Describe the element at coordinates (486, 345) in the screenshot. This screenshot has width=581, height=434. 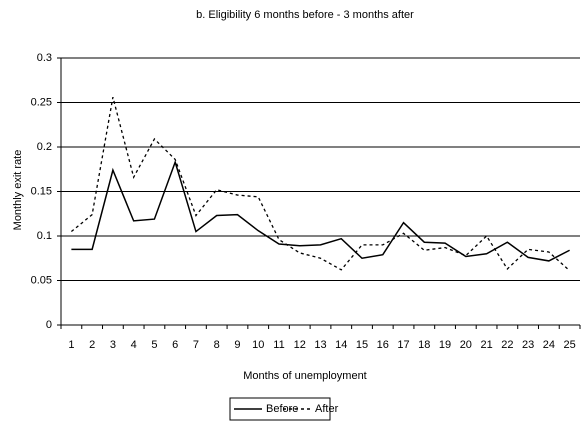
I see `x-tick-label: 21` at that location.